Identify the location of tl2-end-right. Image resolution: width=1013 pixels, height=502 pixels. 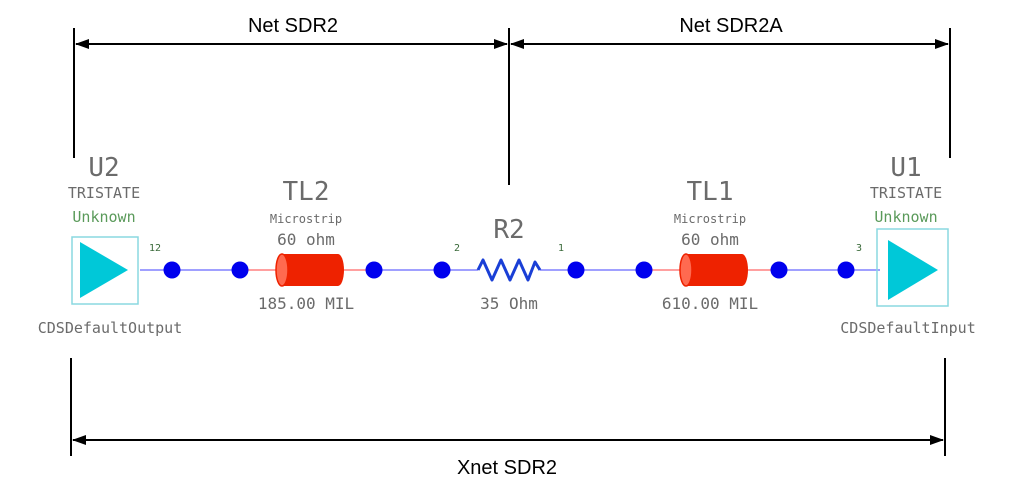
(338, 270).